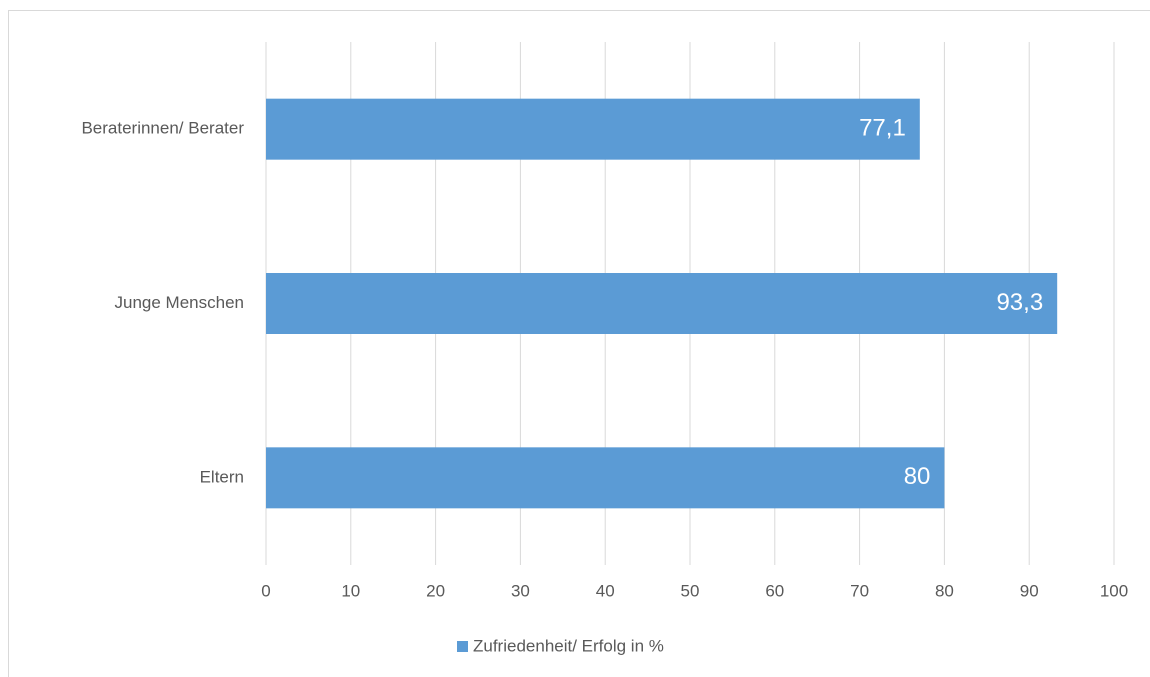  I want to click on x-tick-label: 70, so click(859, 590).